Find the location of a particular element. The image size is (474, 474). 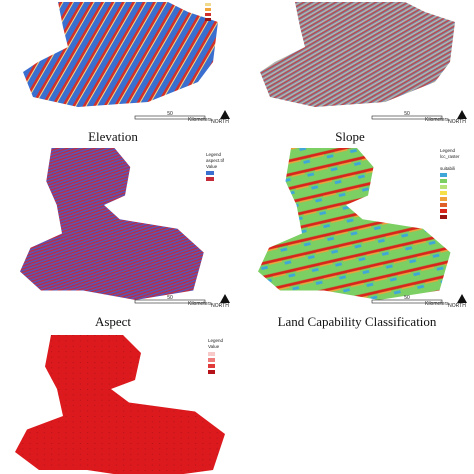

legend-heading: suitabili is located at coordinates (447, 168).